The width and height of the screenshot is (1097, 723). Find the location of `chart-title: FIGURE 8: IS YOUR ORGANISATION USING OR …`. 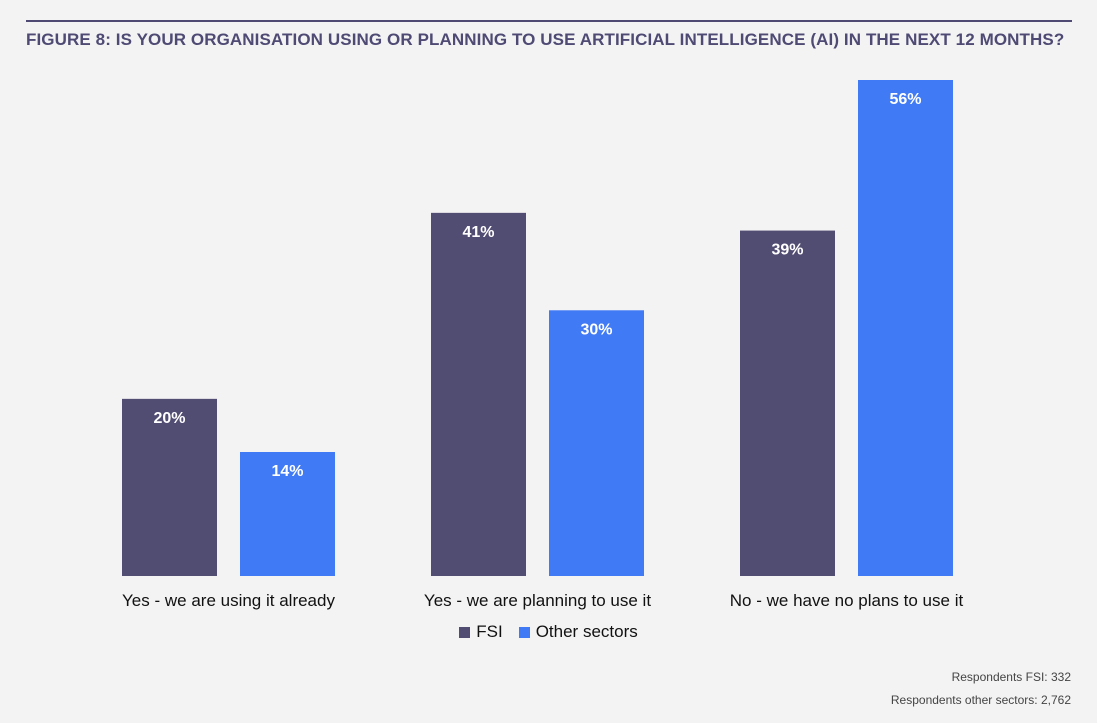

chart-title: FIGURE 8: IS YOUR ORGANISATION USING OR … is located at coordinates (545, 39).